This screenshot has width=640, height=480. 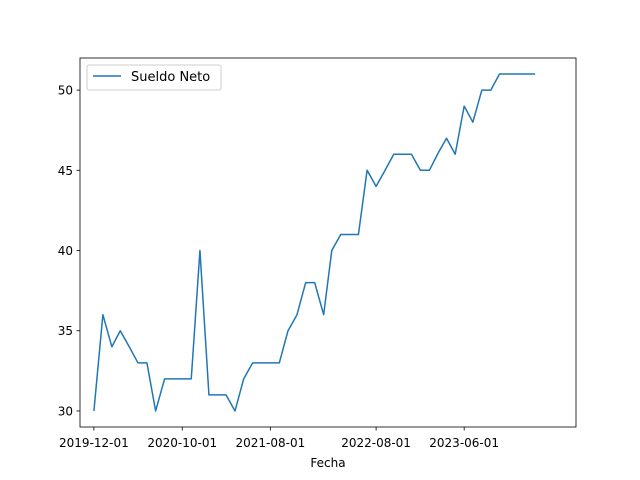 What do you see at coordinates (65, 251) in the screenshot?
I see `y-tick-label: 40` at bounding box center [65, 251].